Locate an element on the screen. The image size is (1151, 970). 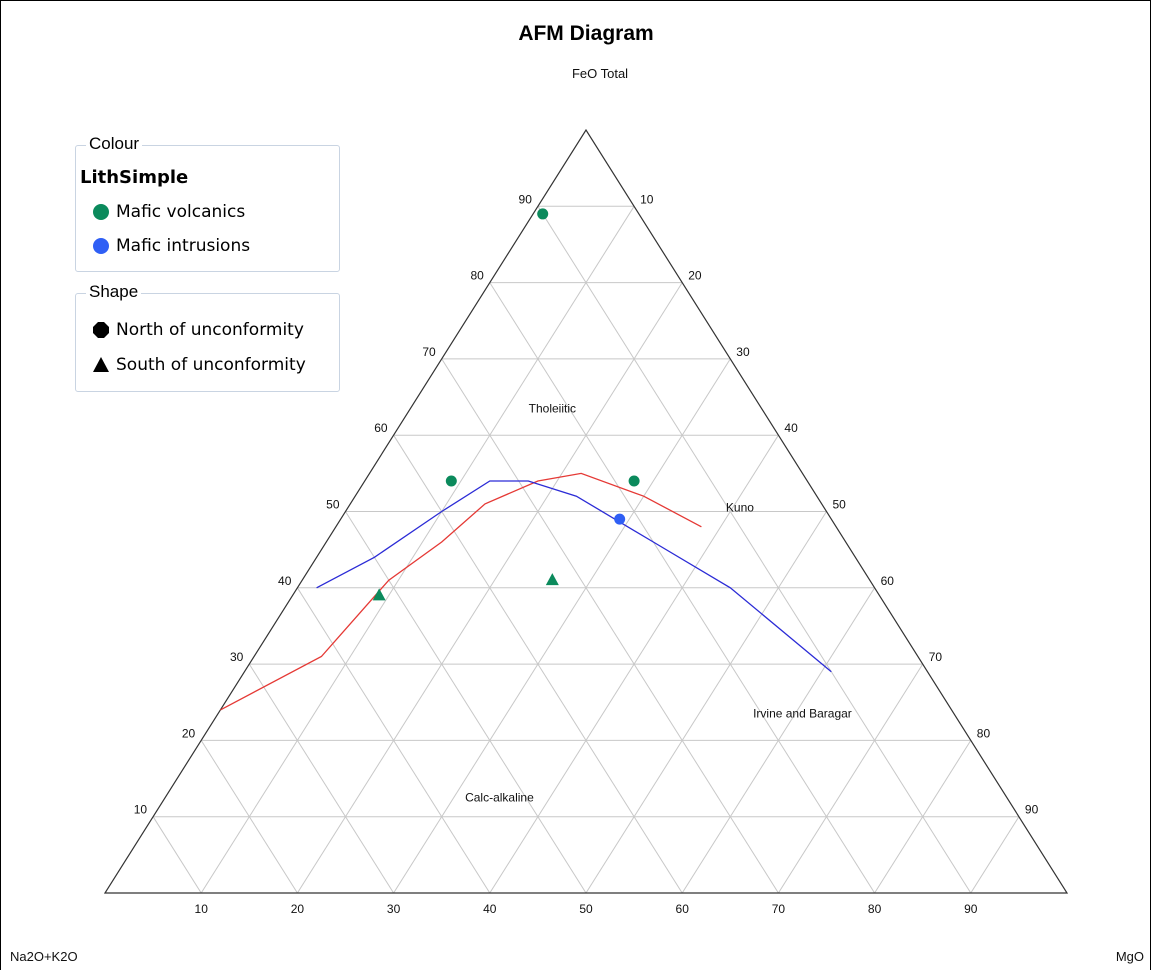
region-label: Calc-alkaline is located at coordinates (499, 797).